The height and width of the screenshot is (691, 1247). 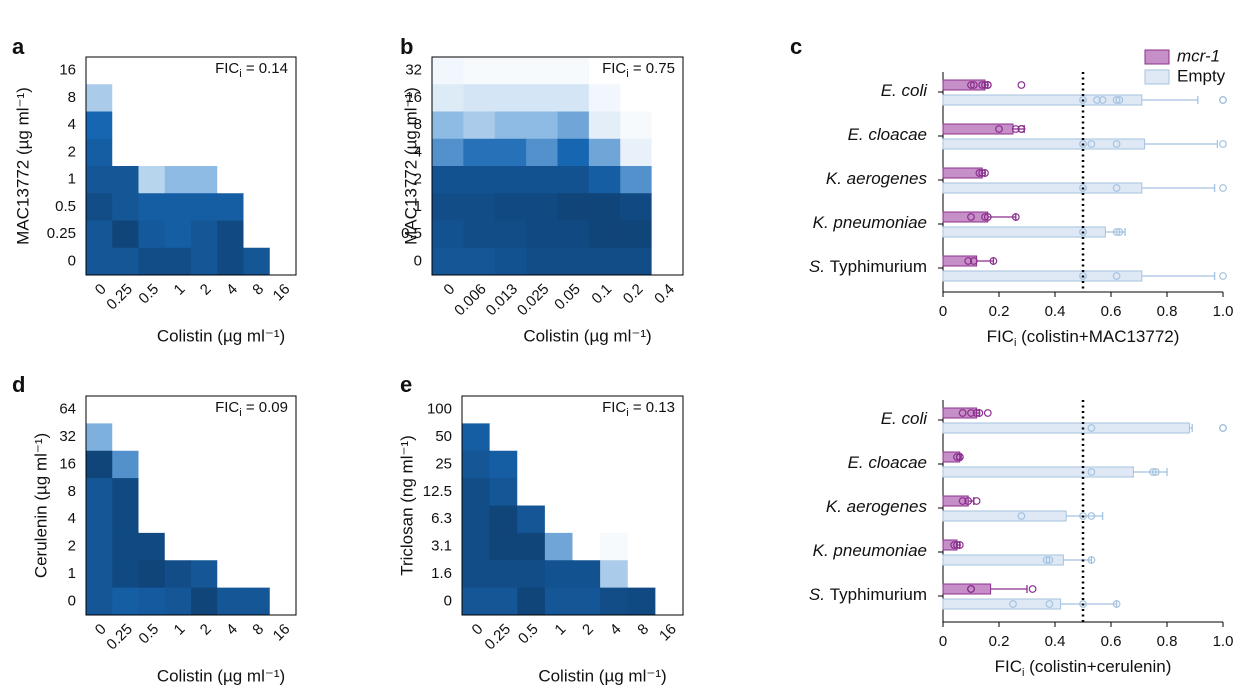 What do you see at coordinates (265, 68) in the screenshot?
I see `fic-annotation-part: = 0.14` at bounding box center [265, 68].